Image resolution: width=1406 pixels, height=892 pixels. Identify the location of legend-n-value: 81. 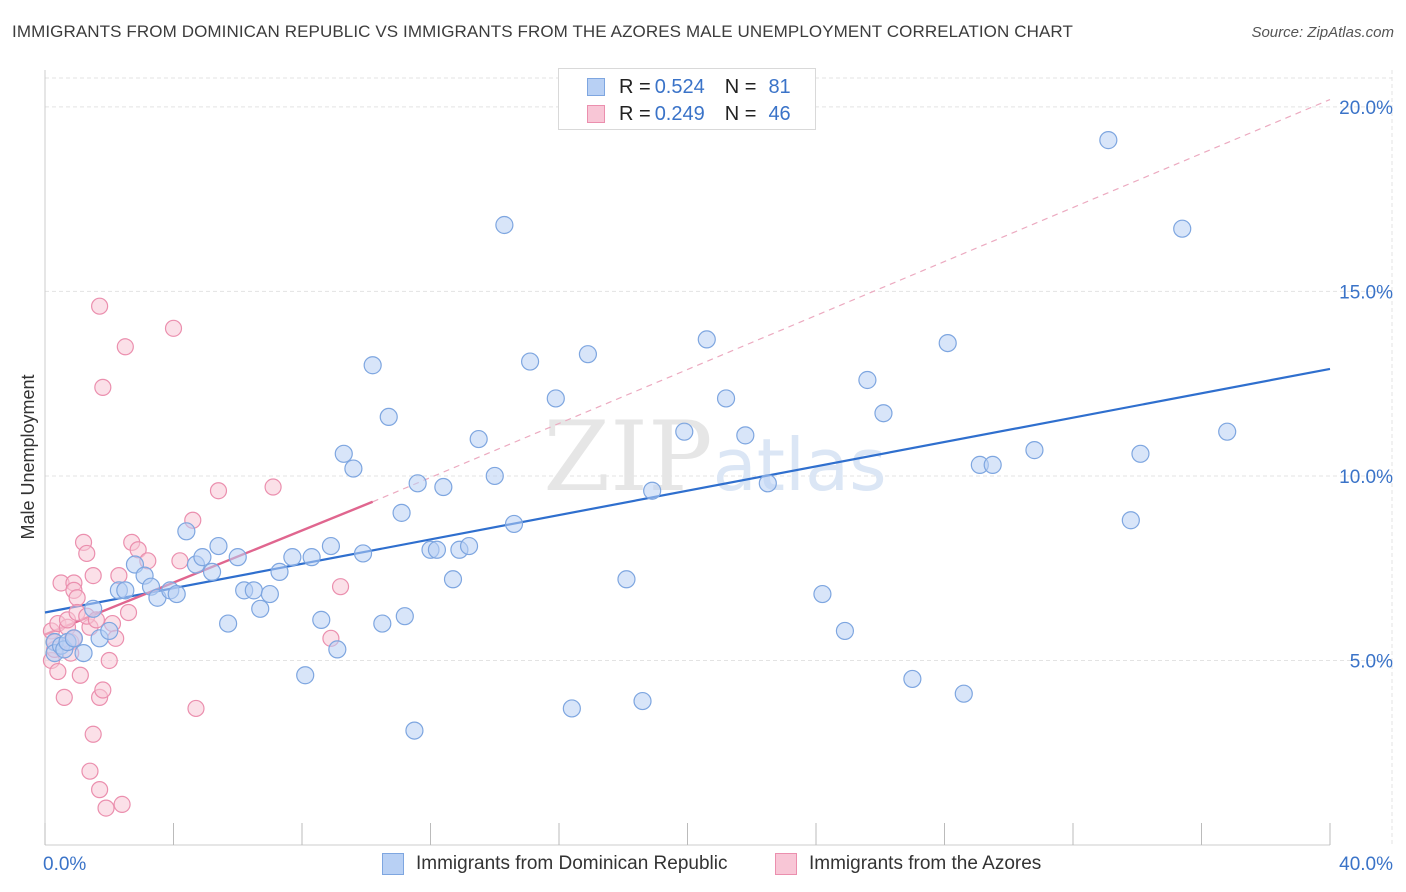
(779, 86).